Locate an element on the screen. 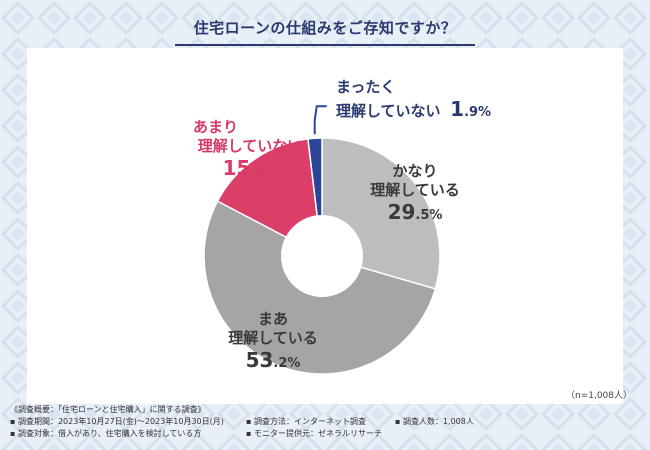 The height and width of the screenshot is (450, 650). value-mattaku: 1.9% is located at coordinates (471, 108).